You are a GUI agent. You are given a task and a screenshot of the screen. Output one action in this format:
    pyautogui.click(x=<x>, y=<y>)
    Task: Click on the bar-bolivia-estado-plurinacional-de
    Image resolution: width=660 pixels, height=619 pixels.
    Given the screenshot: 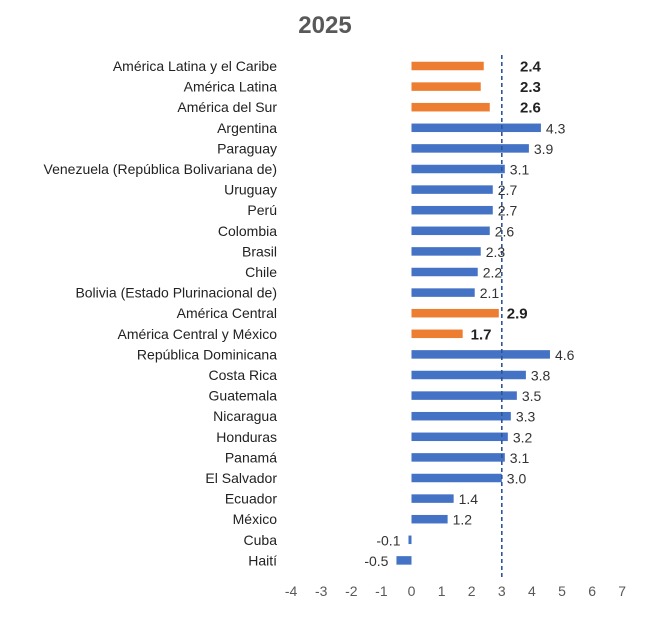 What is the action you would take?
    pyautogui.click(x=443, y=292)
    